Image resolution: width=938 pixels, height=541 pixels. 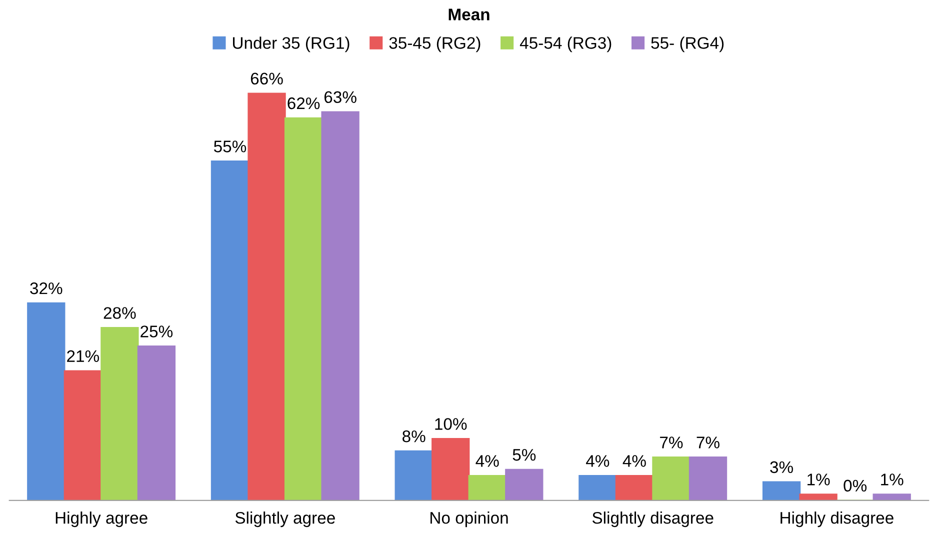 What do you see at coordinates (304, 103) in the screenshot?
I see `data-label: 62%` at bounding box center [304, 103].